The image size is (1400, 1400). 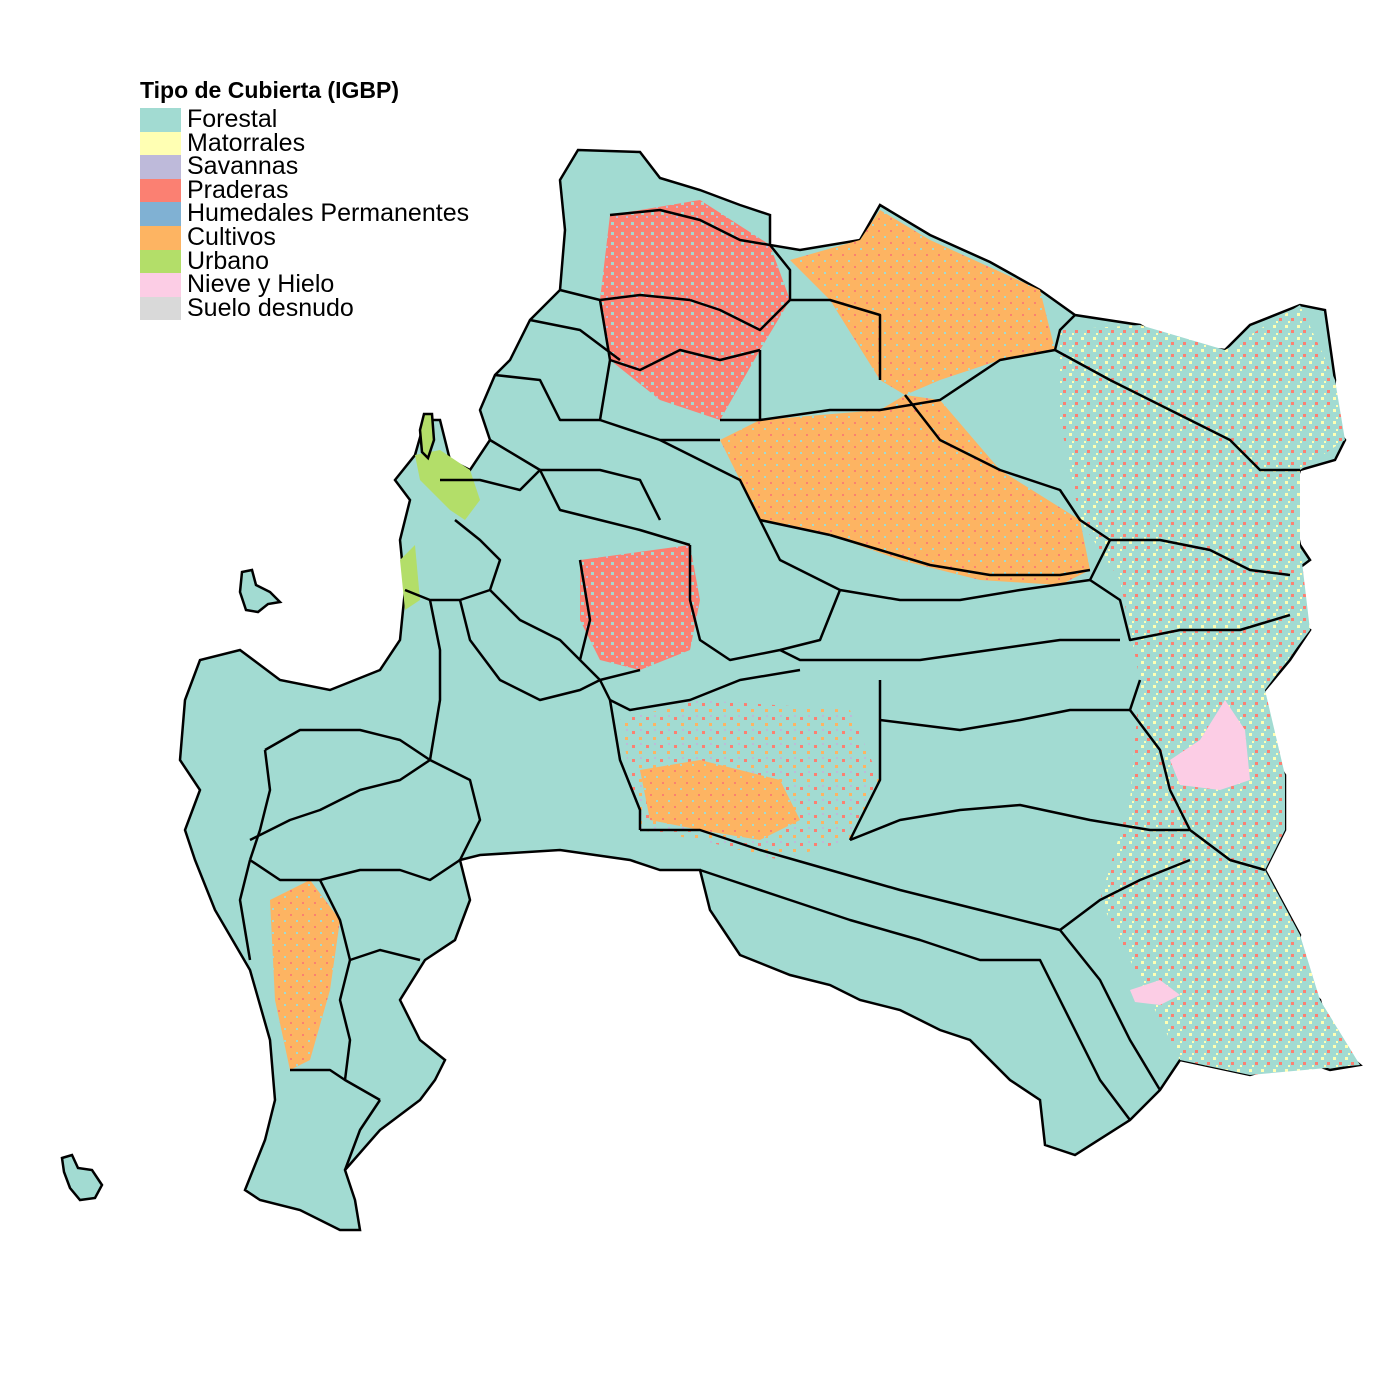 What do you see at coordinates (260, 591) in the screenshot?
I see `island-santa-maria` at bounding box center [260, 591].